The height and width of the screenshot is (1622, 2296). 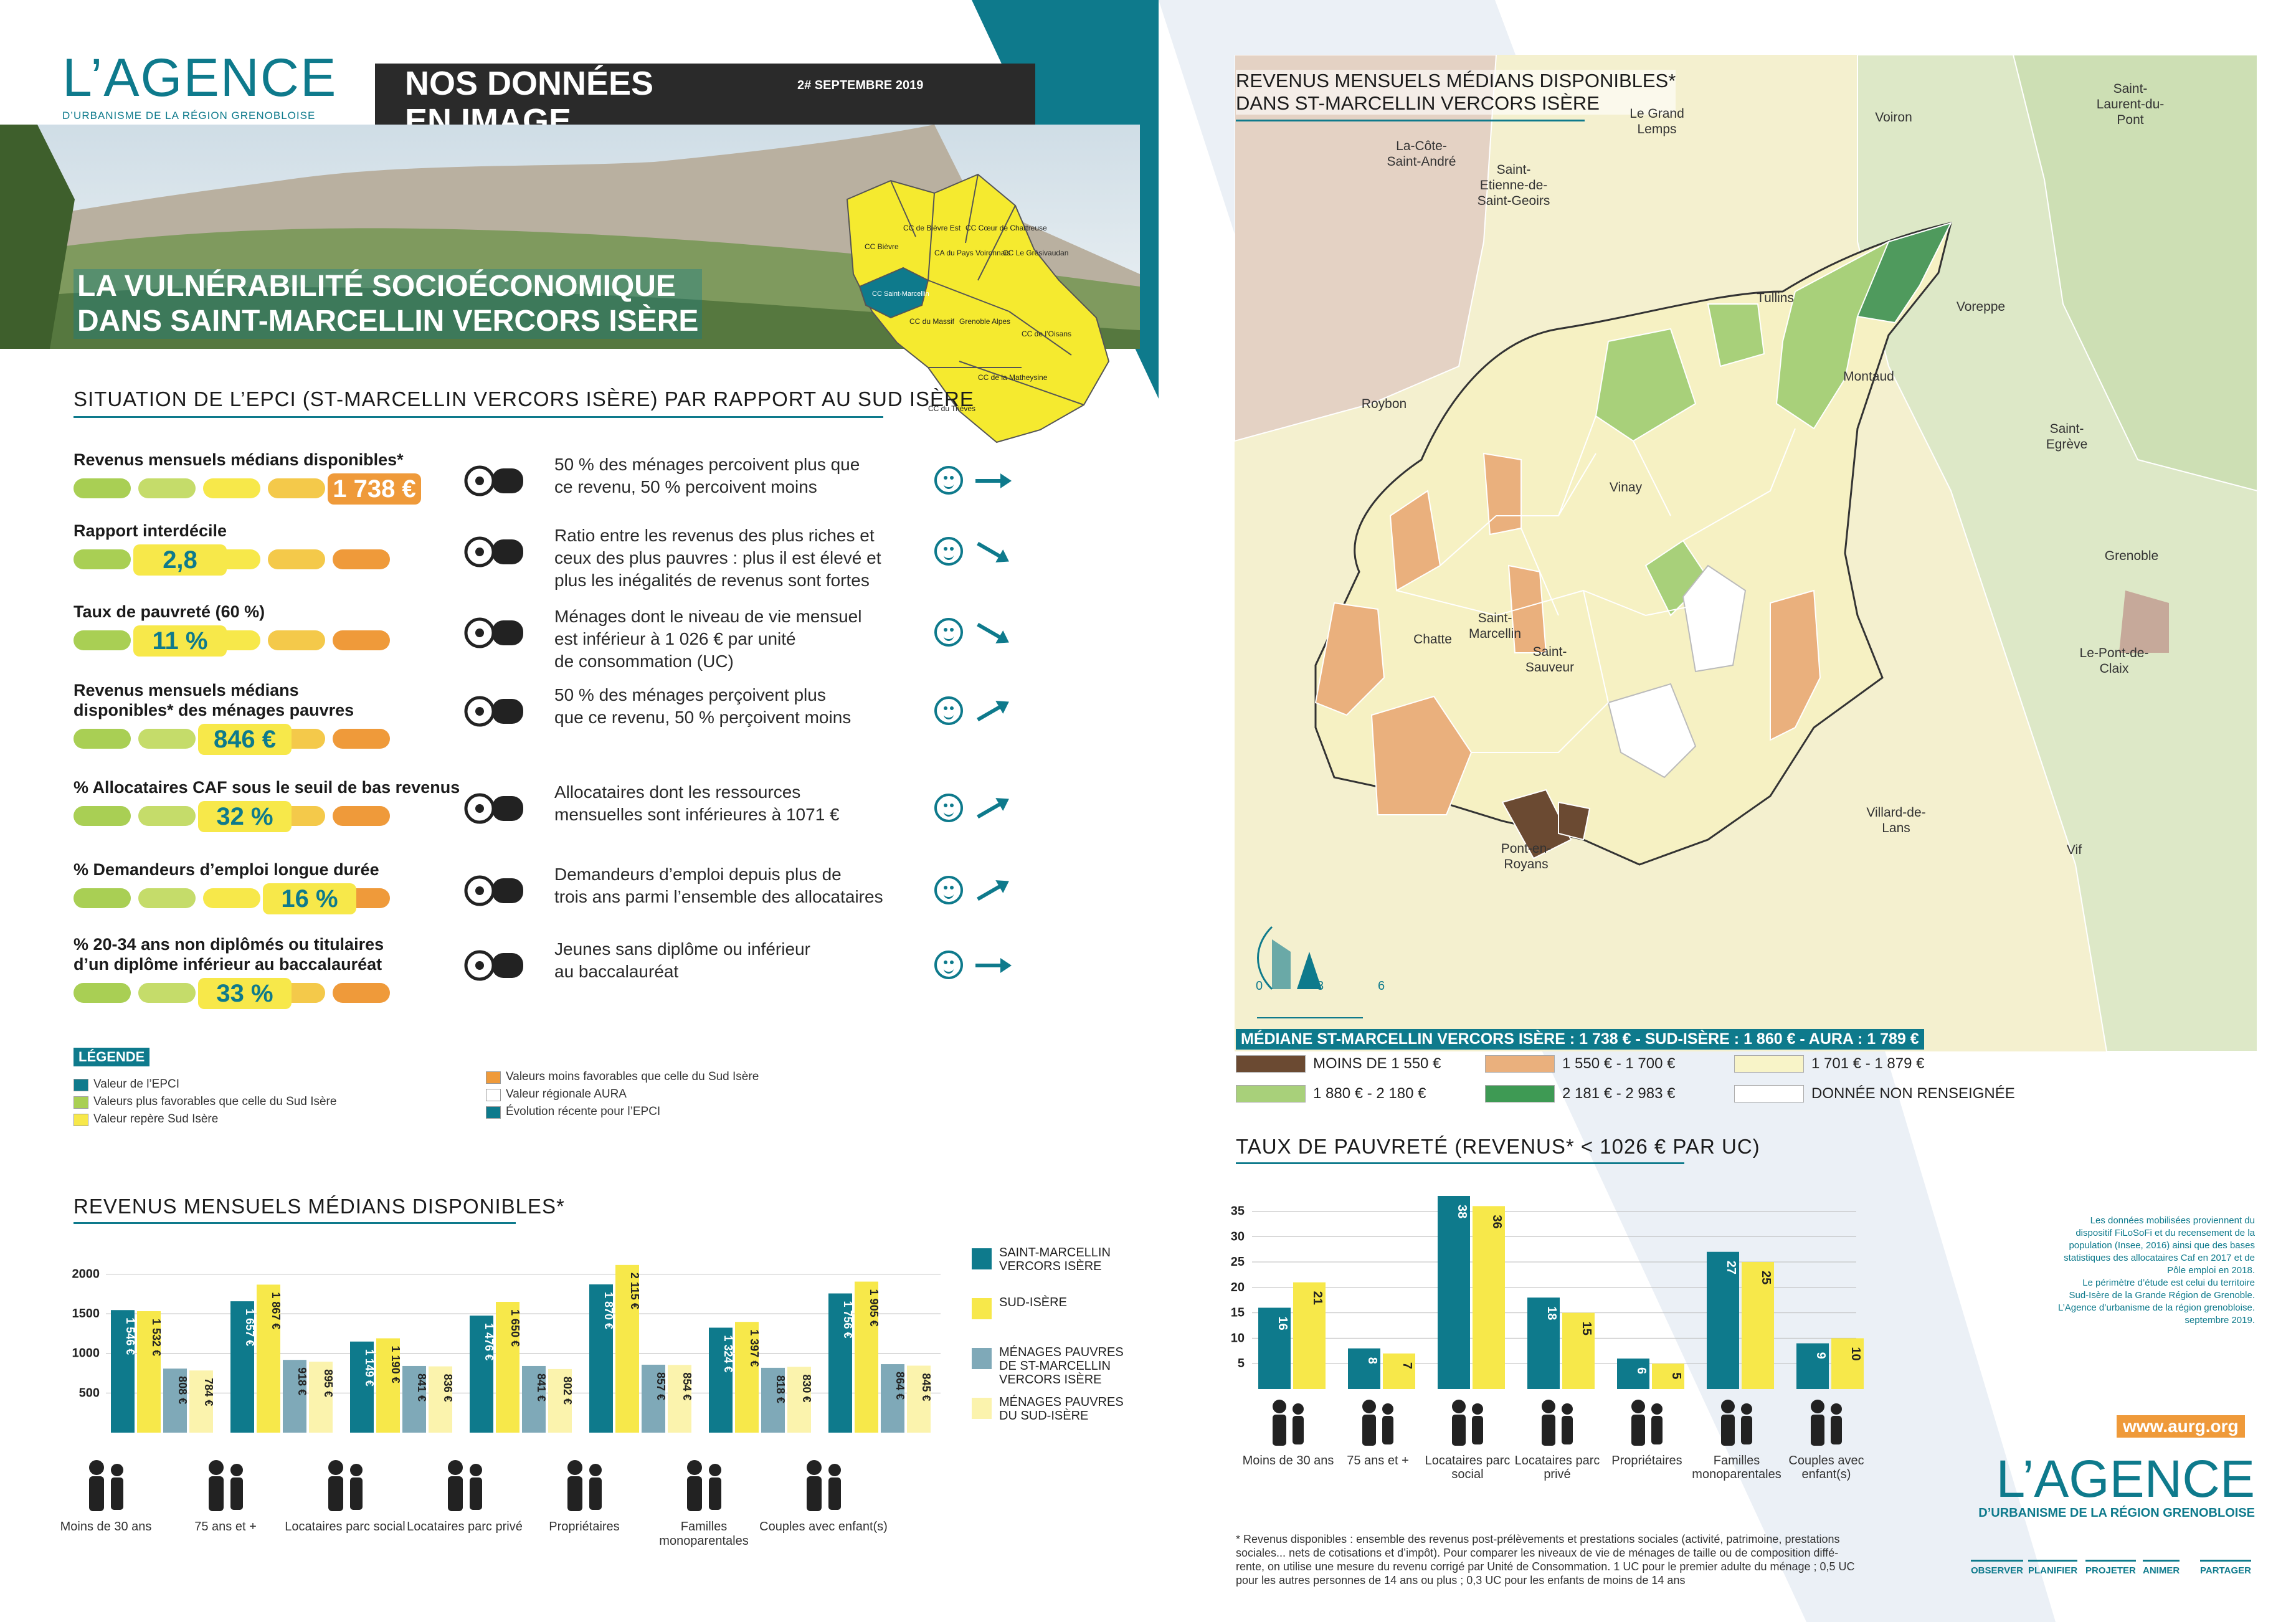 What do you see at coordinates (495, 552) in the screenshot?
I see `piggy-banks-icon` at bounding box center [495, 552].